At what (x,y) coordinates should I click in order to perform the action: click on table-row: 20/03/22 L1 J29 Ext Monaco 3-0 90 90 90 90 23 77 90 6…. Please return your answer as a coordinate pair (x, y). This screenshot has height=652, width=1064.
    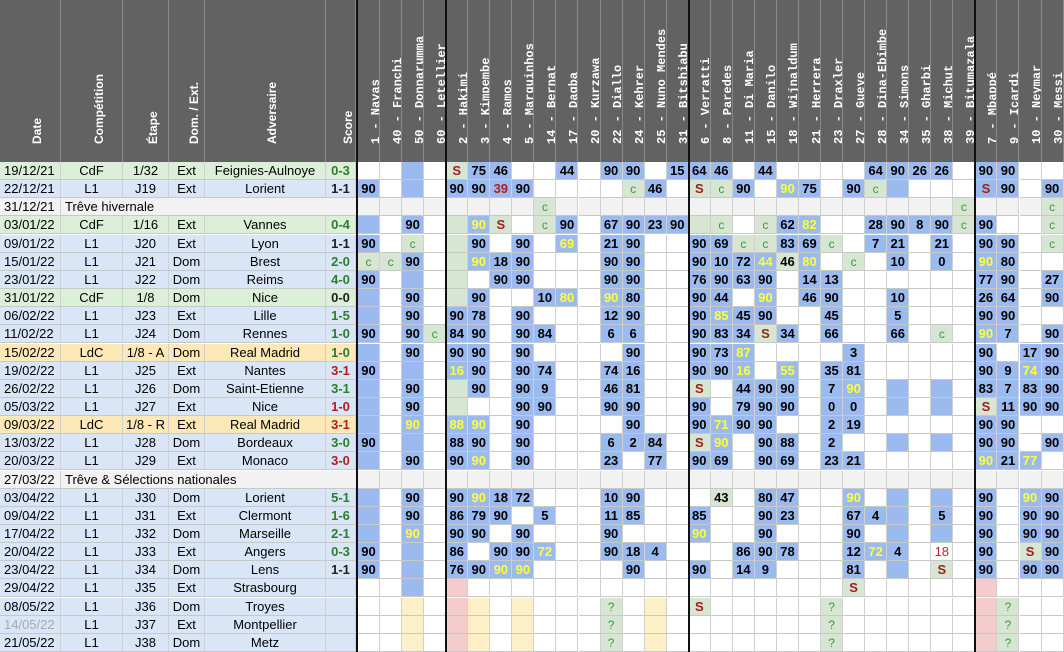
    Looking at the image, I should click on (532, 461).